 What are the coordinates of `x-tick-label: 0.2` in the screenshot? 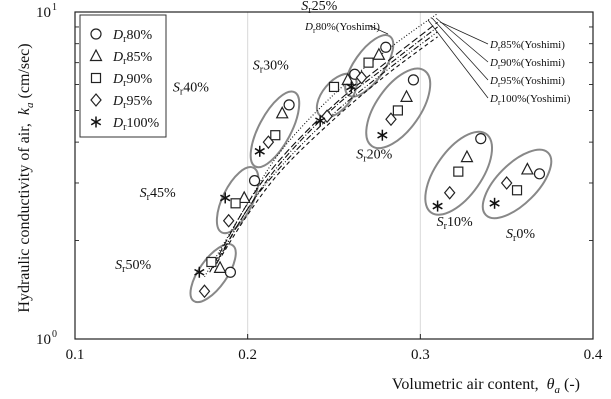 It's located at (247, 355).